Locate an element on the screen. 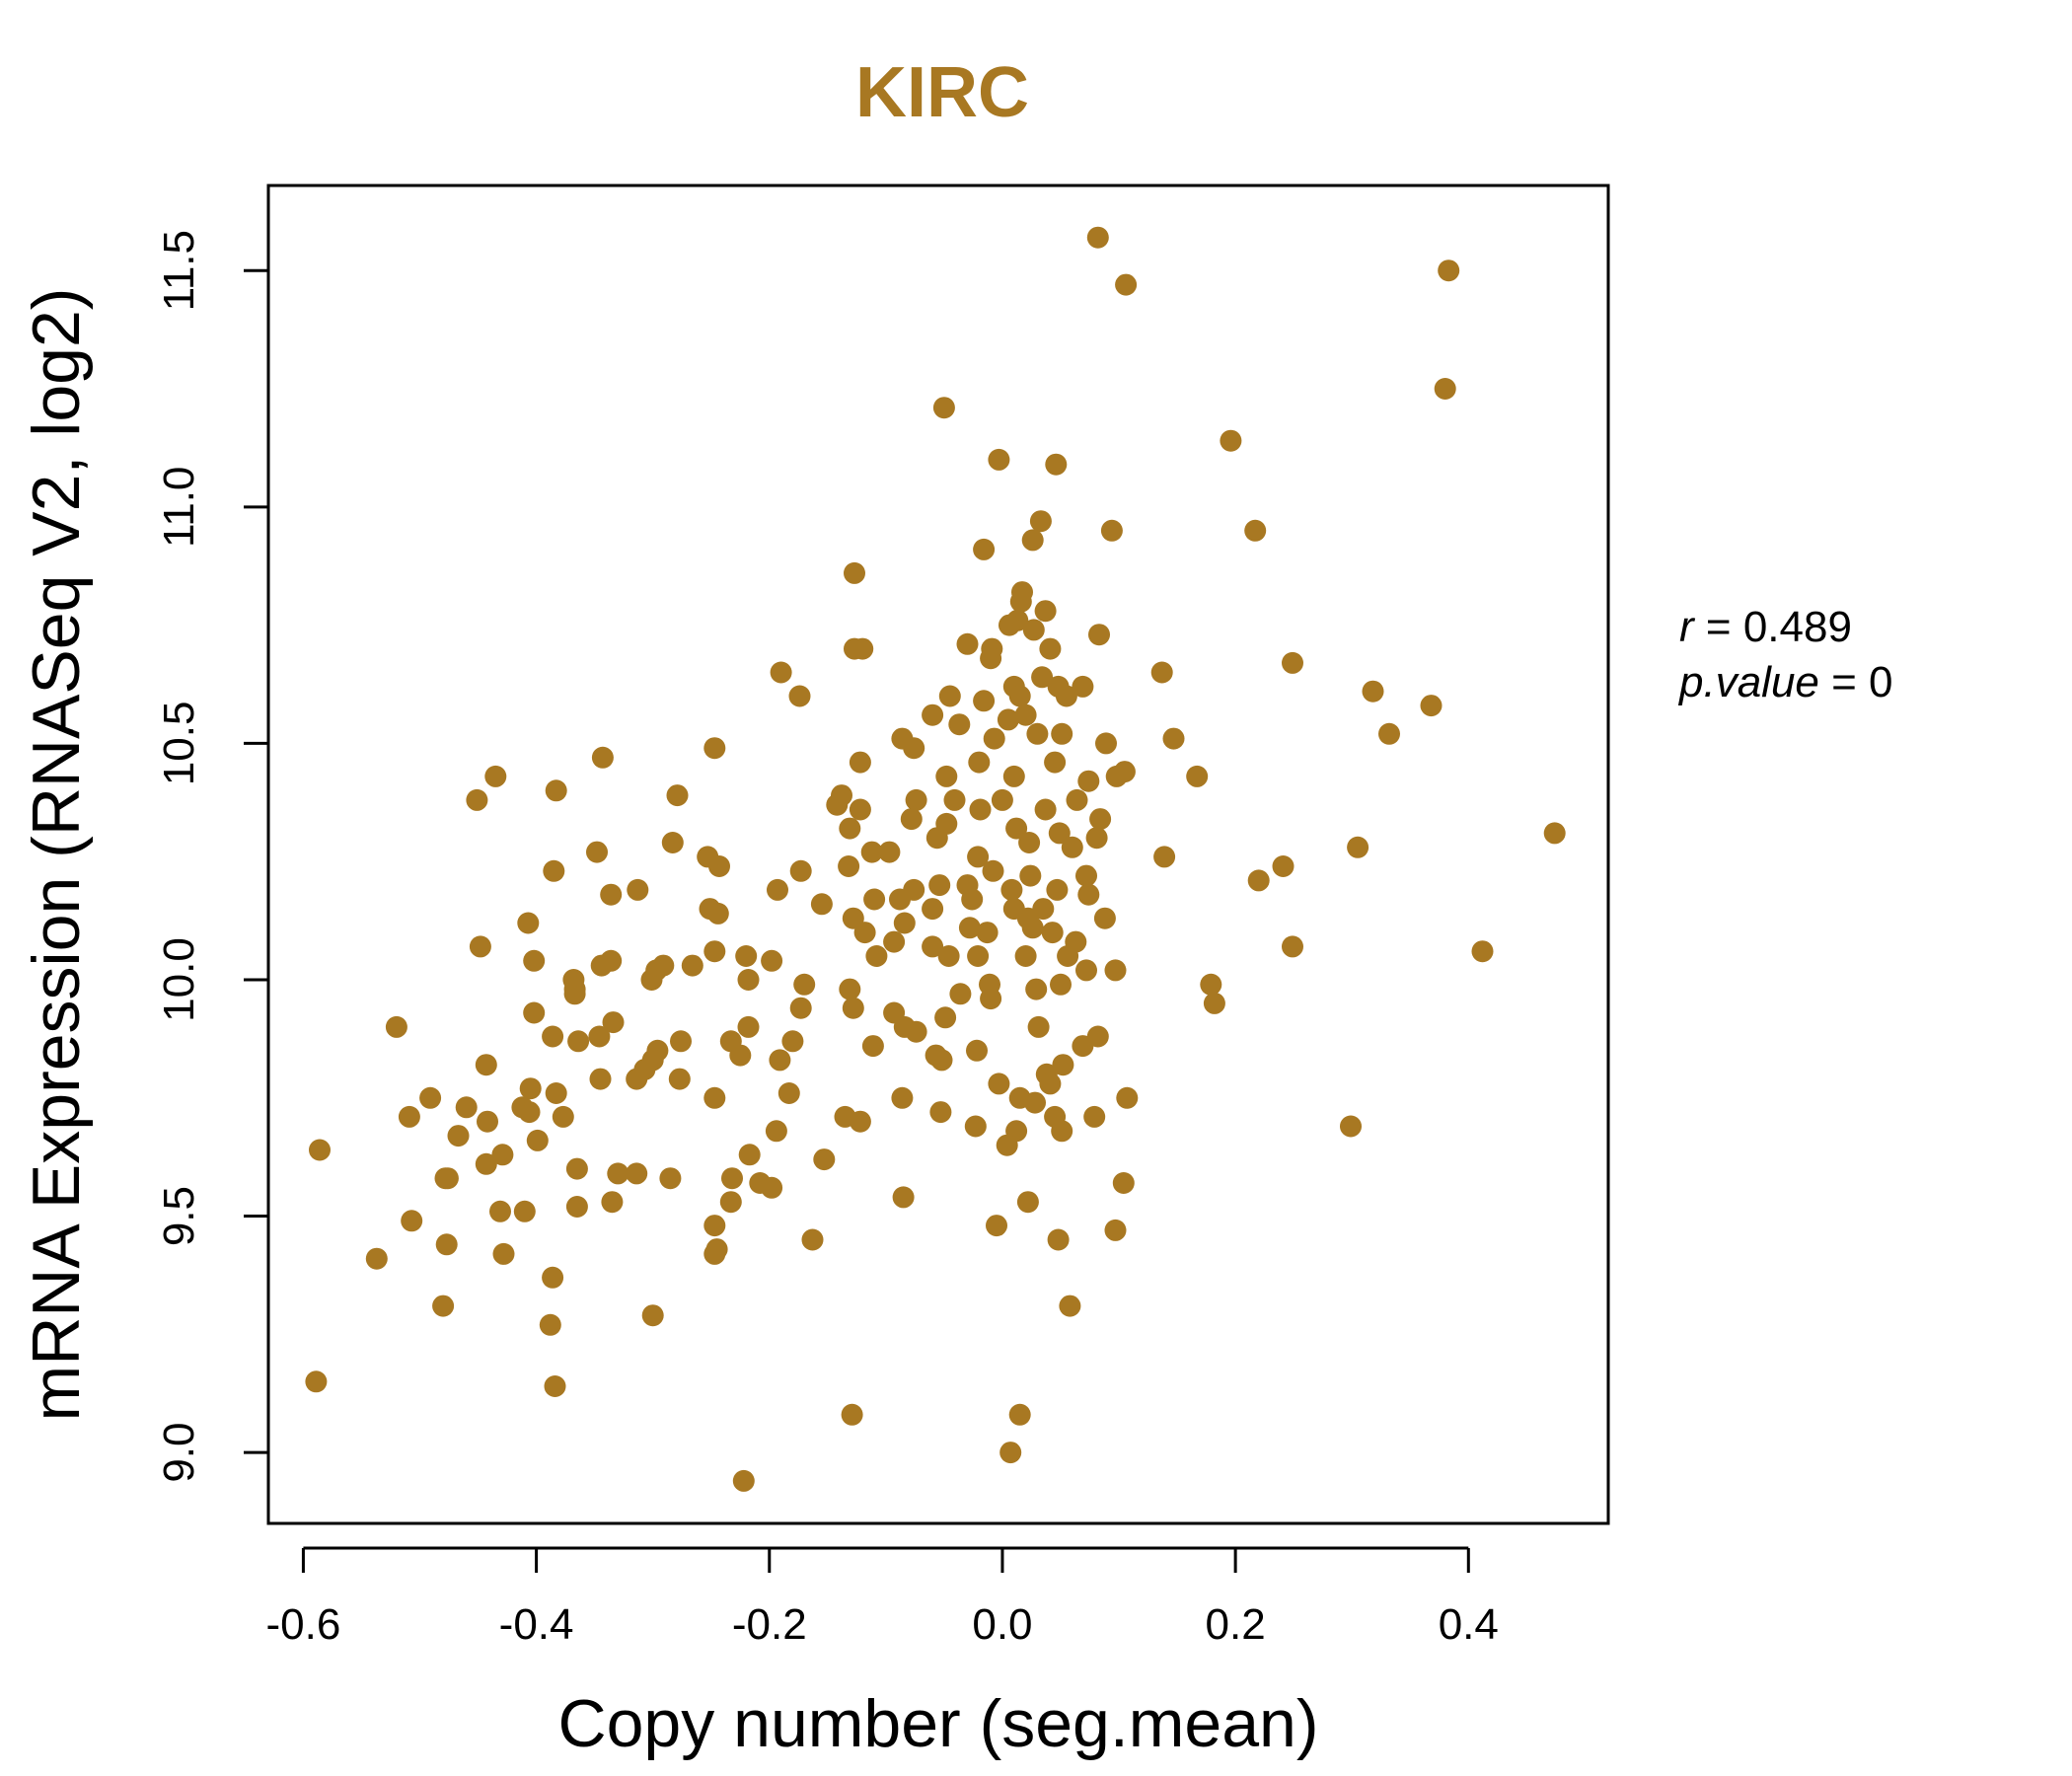 The image size is (2072, 1776). x-tick-label: -0.4 is located at coordinates (536, 1625).